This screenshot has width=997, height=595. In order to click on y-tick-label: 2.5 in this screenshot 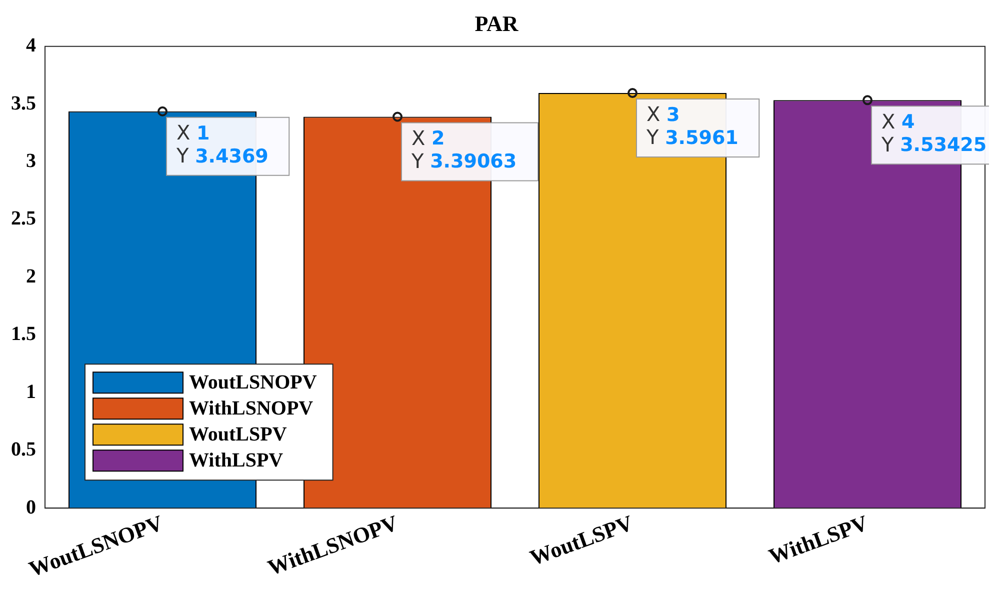, I will do `click(23, 219)`.